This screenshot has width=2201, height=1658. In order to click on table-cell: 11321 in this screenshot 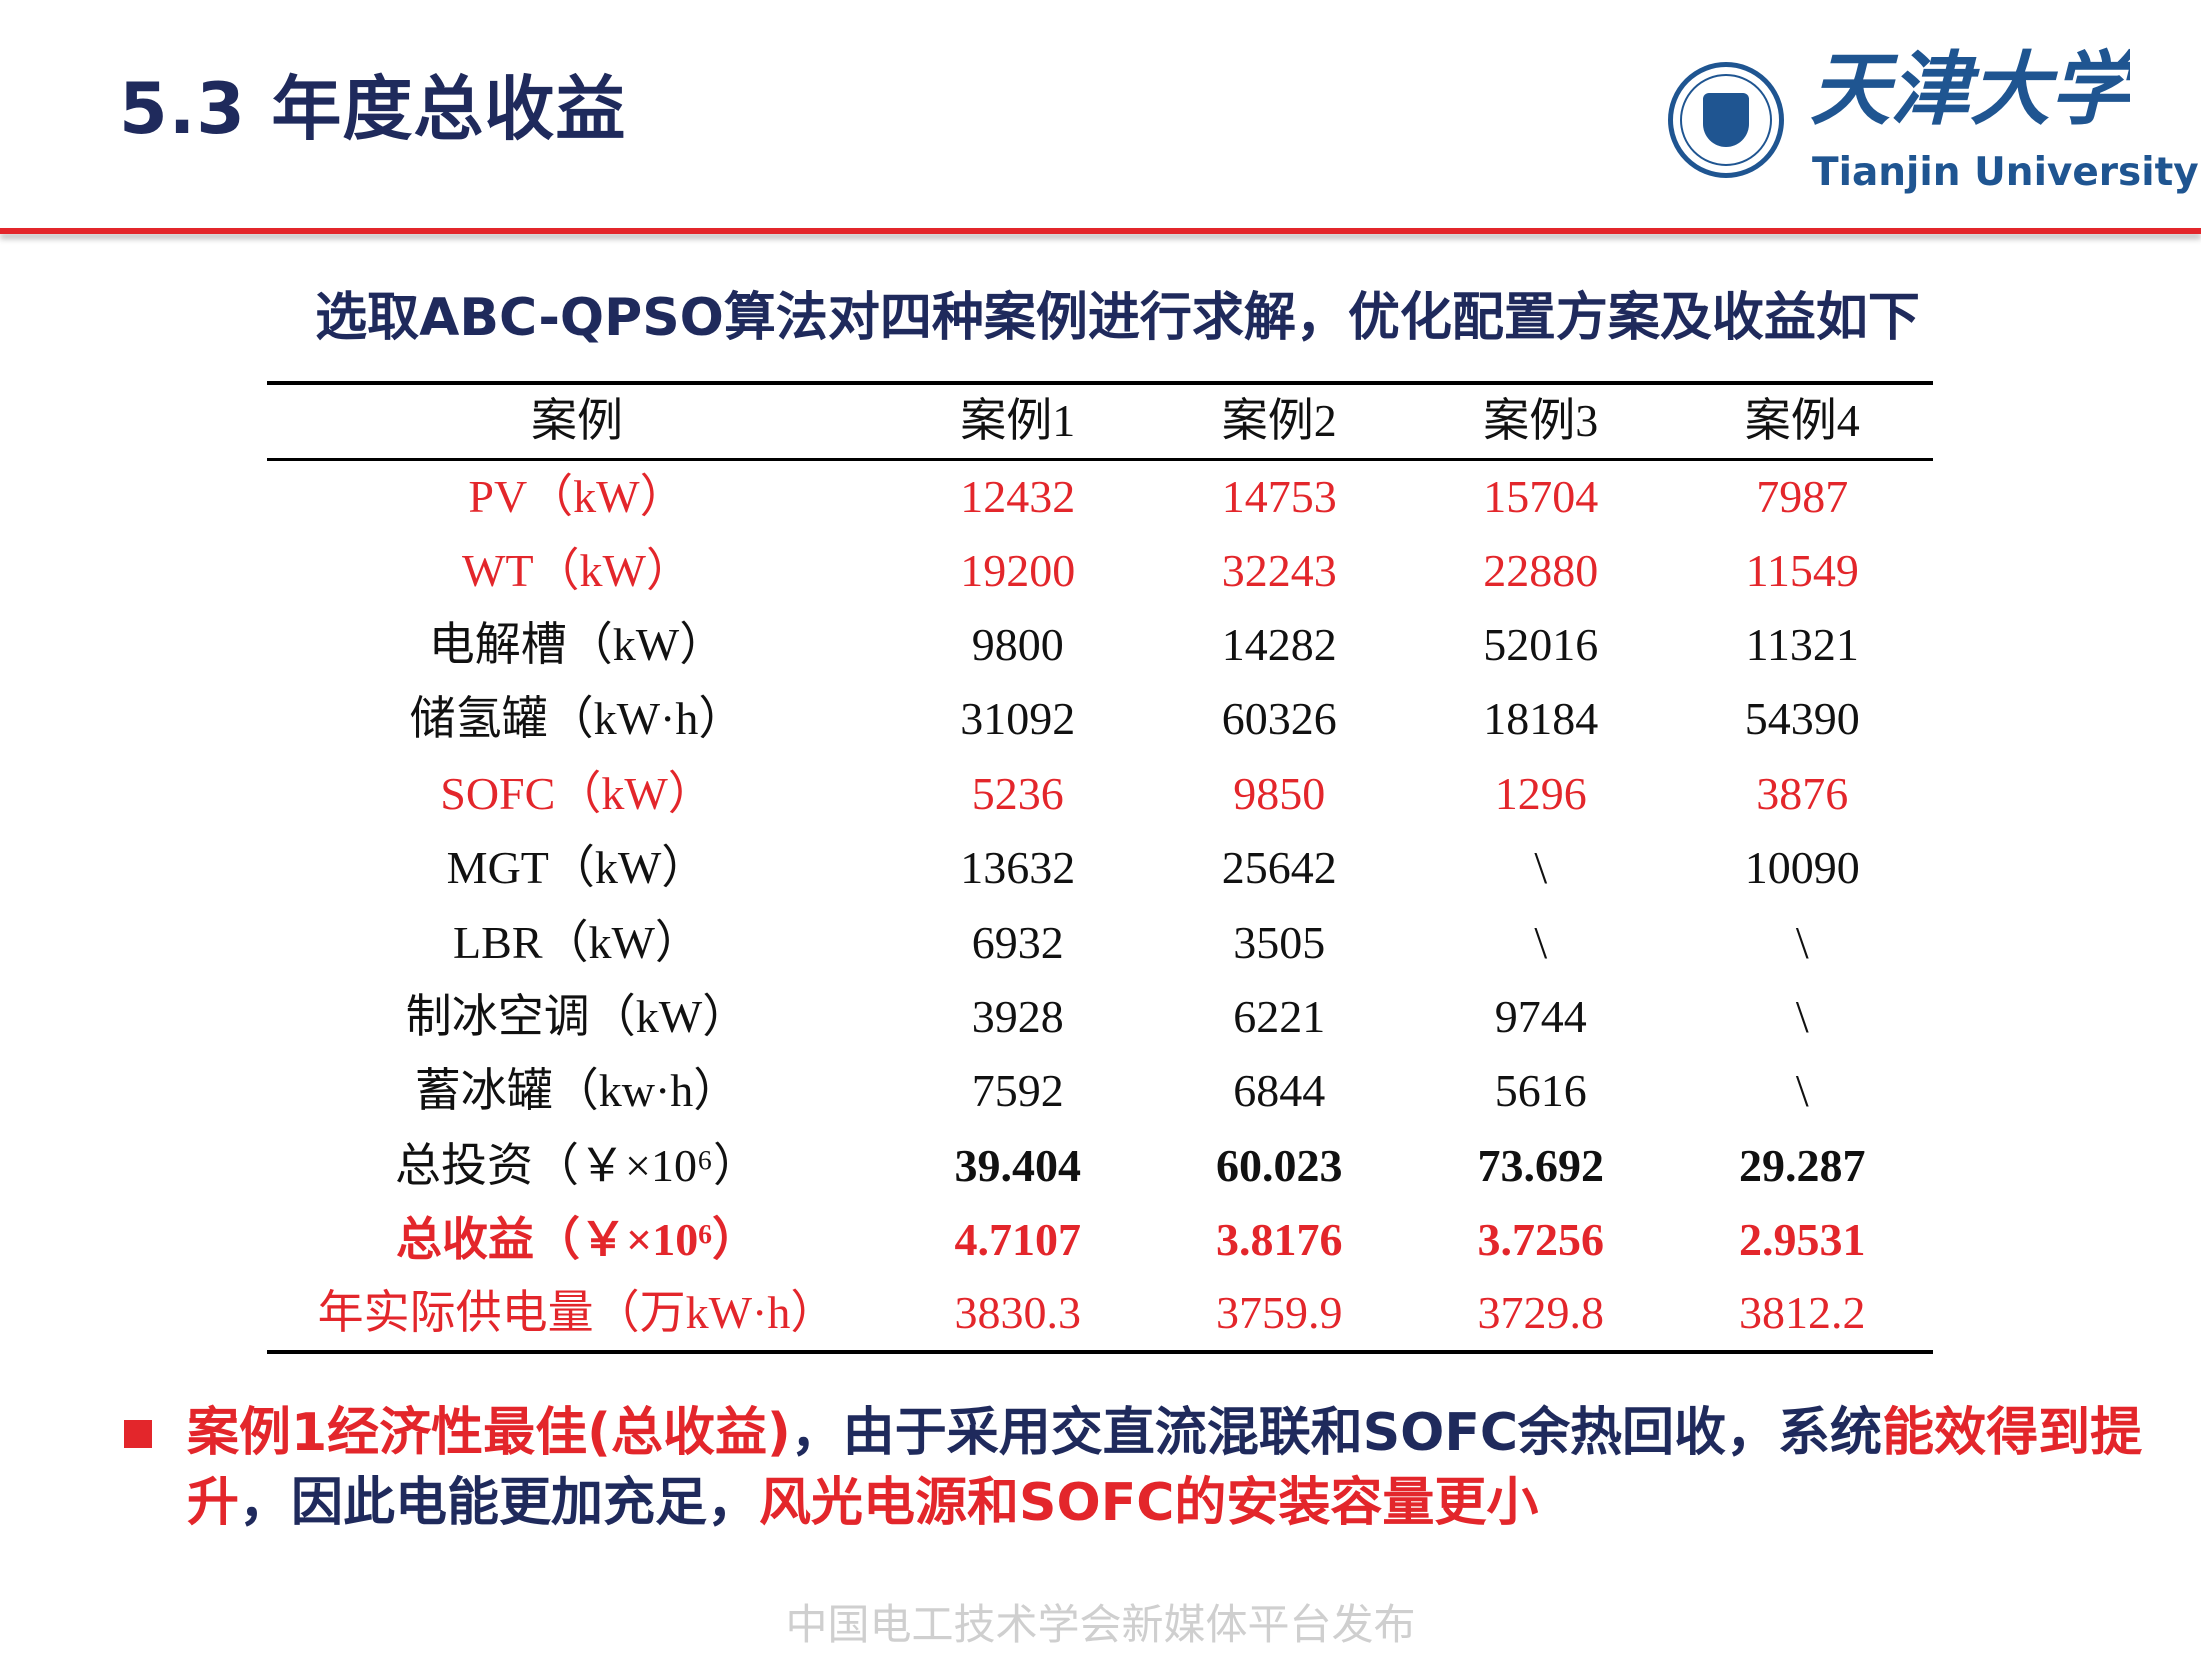, I will do `click(1802, 644)`.